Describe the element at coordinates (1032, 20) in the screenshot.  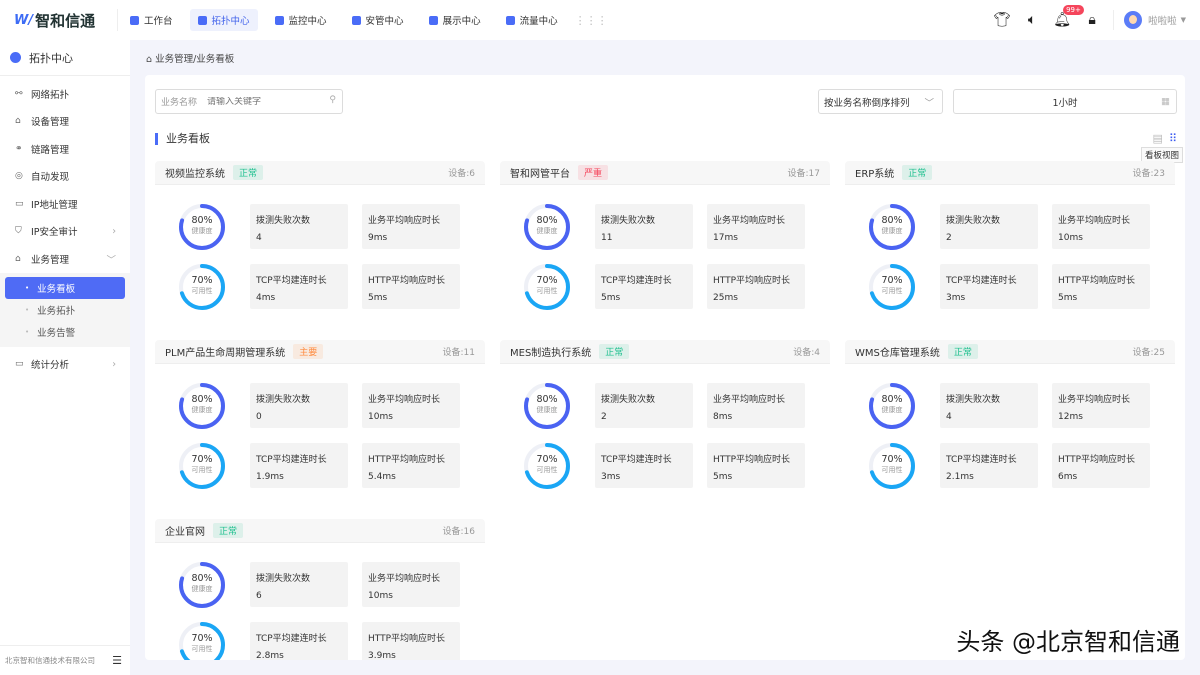
I see `speaker-icon: 🔈︎` at that location.